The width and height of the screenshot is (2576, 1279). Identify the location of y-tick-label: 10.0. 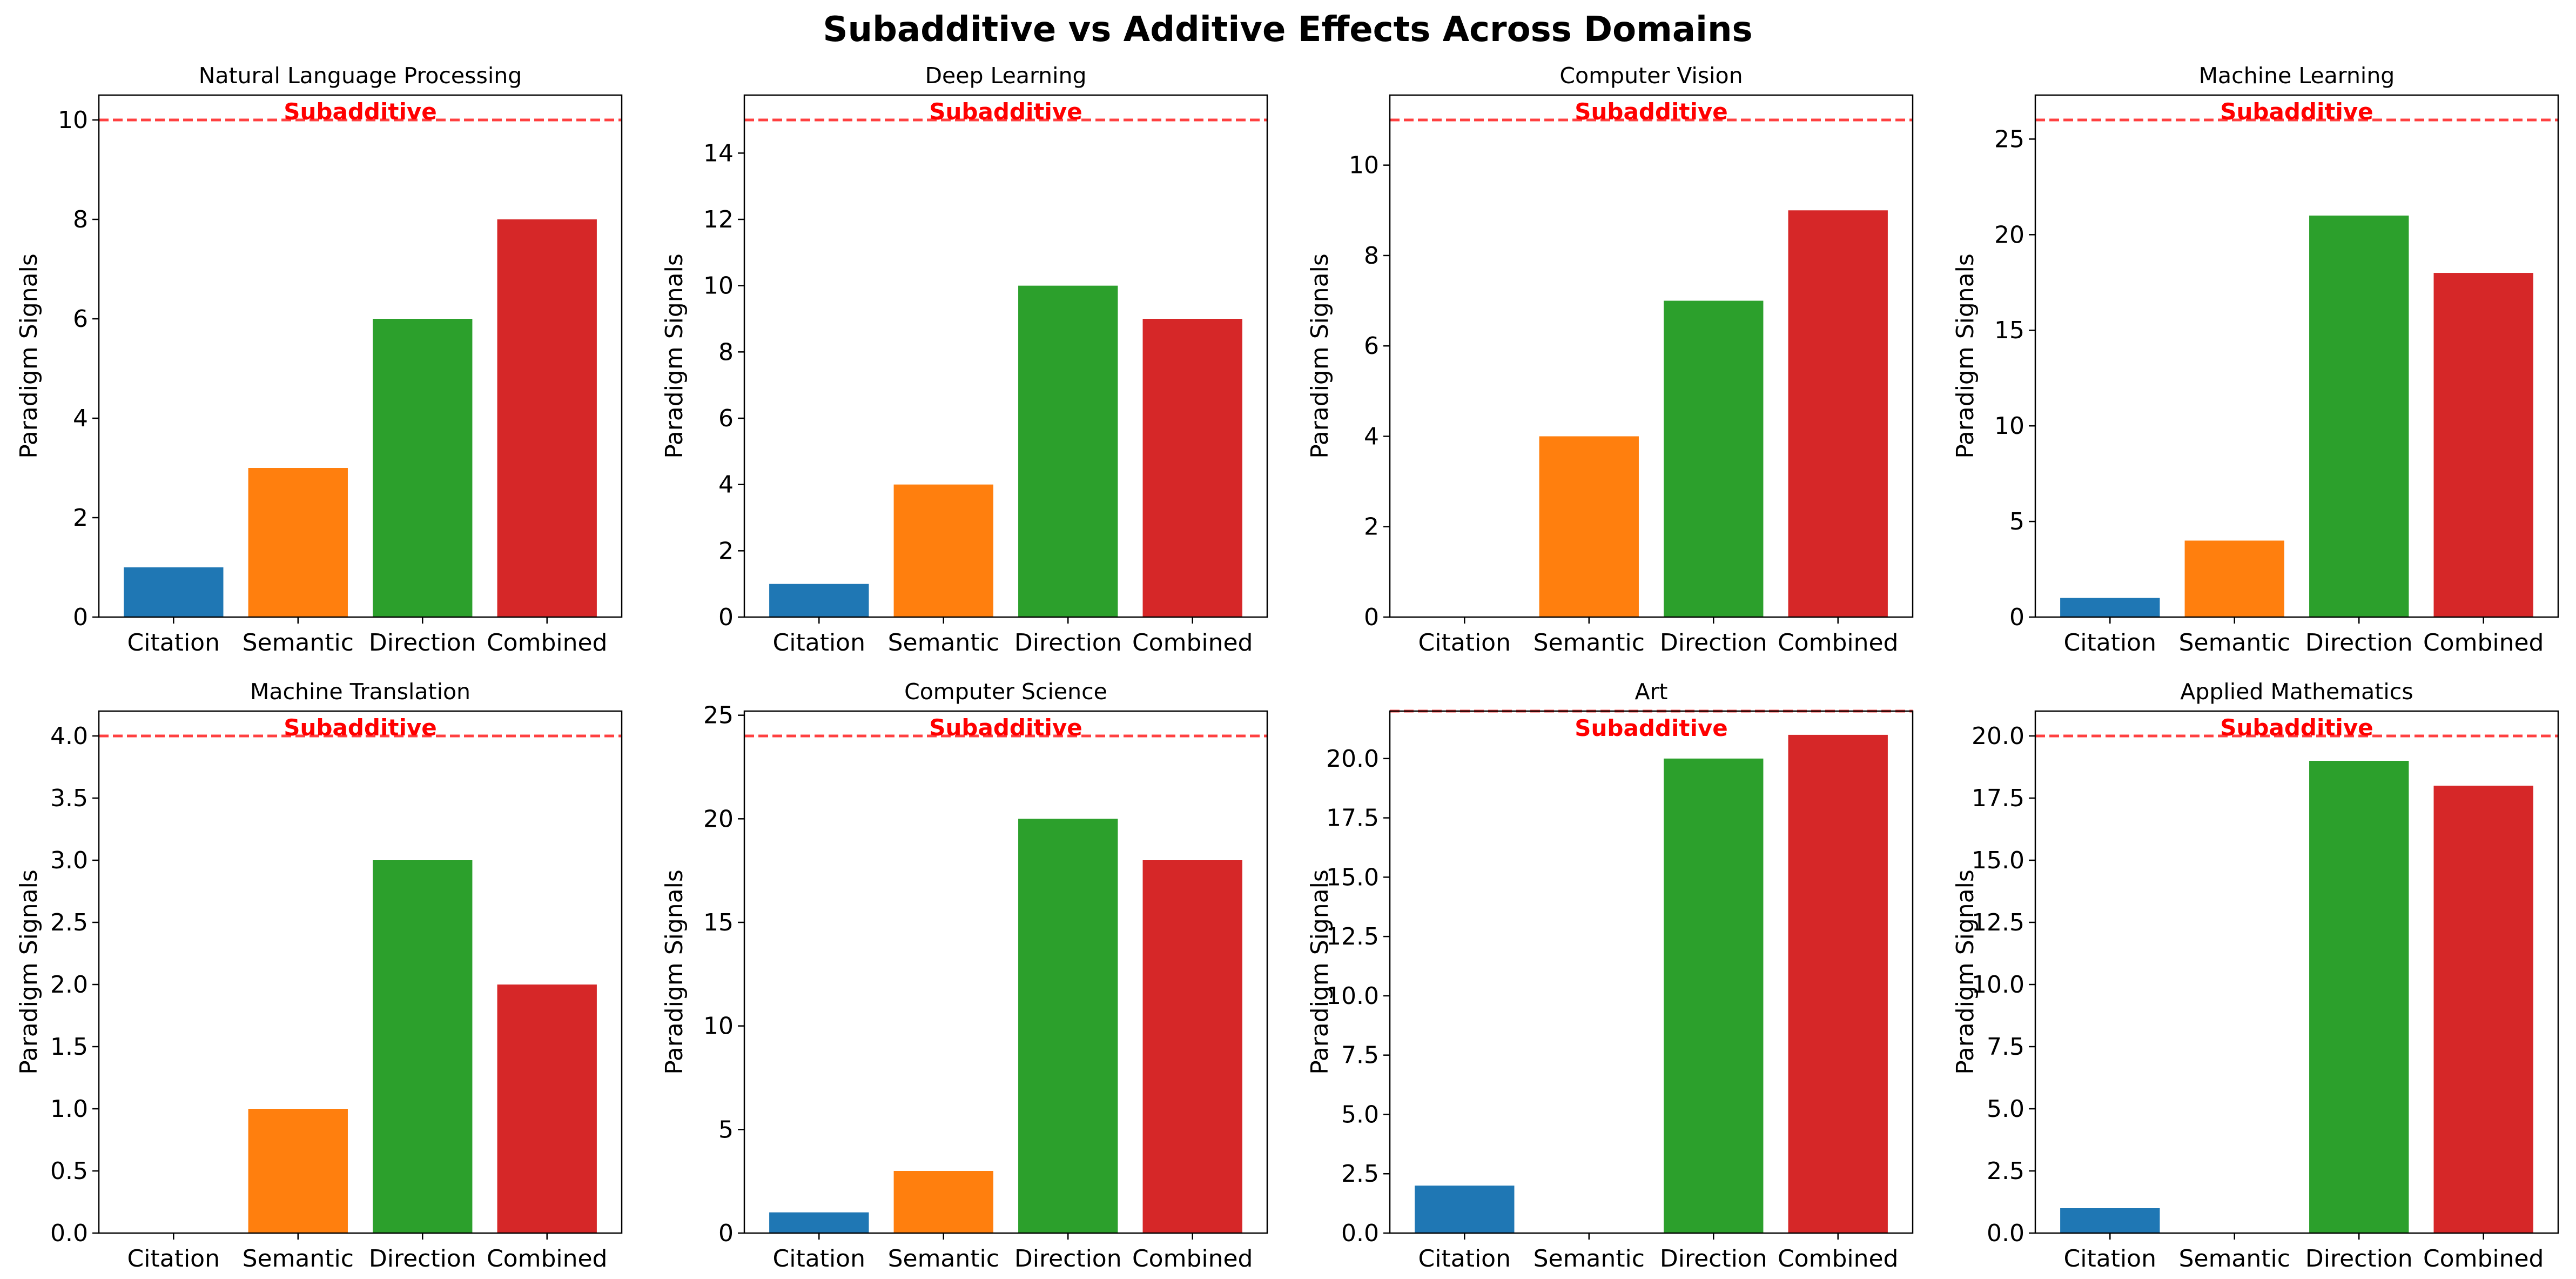
(1352, 996).